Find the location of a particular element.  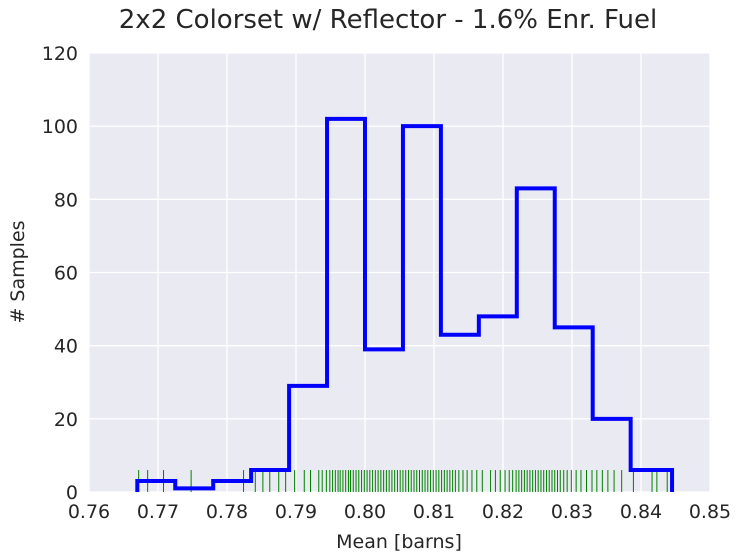

y-tick-label: 80 is located at coordinates (66, 200).